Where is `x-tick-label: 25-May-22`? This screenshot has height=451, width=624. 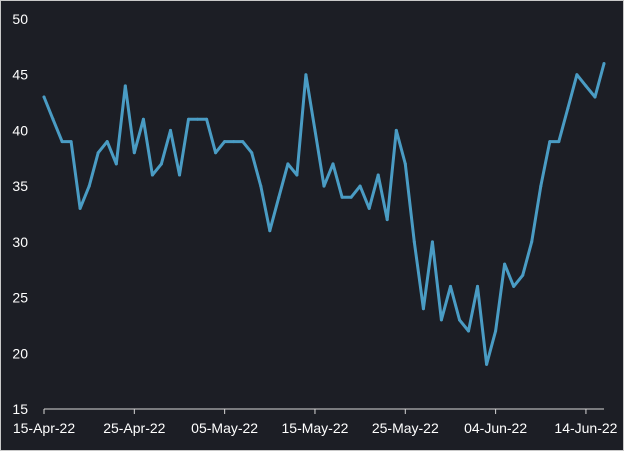 x-tick-label: 25-May-22 is located at coordinates (405, 428).